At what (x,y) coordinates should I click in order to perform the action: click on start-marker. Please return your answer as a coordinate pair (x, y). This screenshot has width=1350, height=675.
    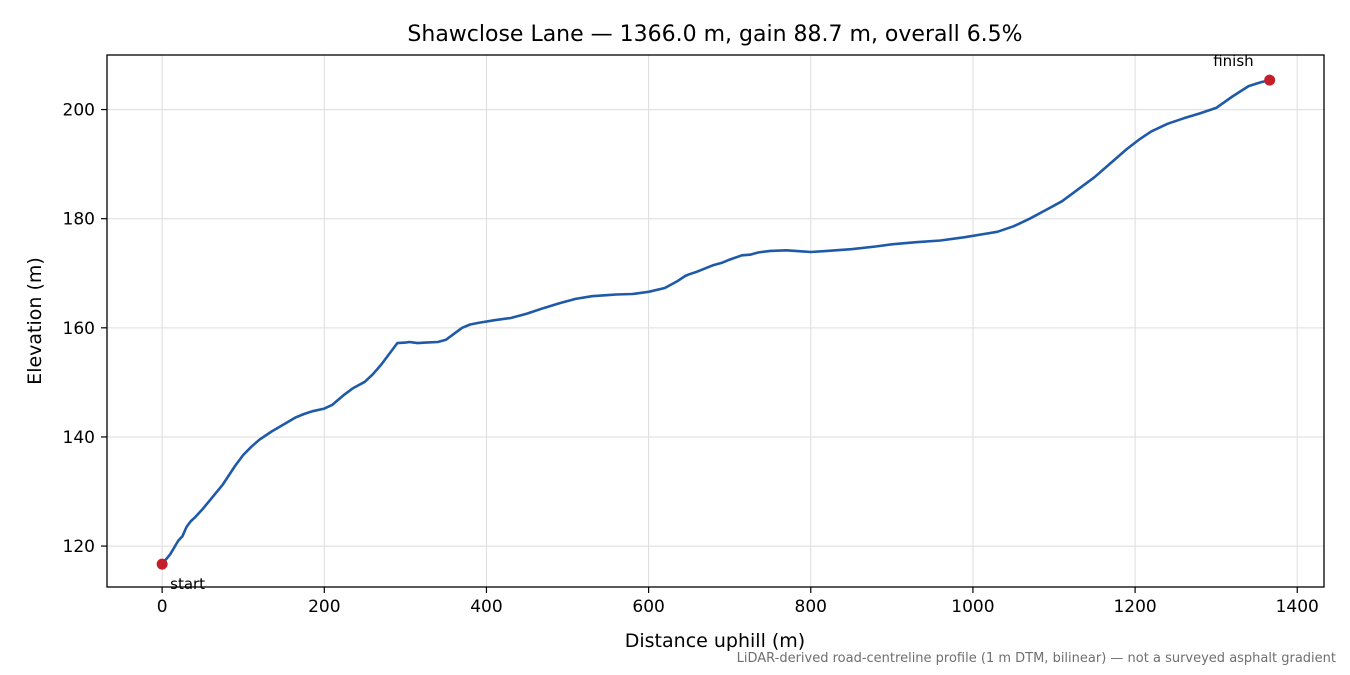
    Looking at the image, I should click on (162, 564).